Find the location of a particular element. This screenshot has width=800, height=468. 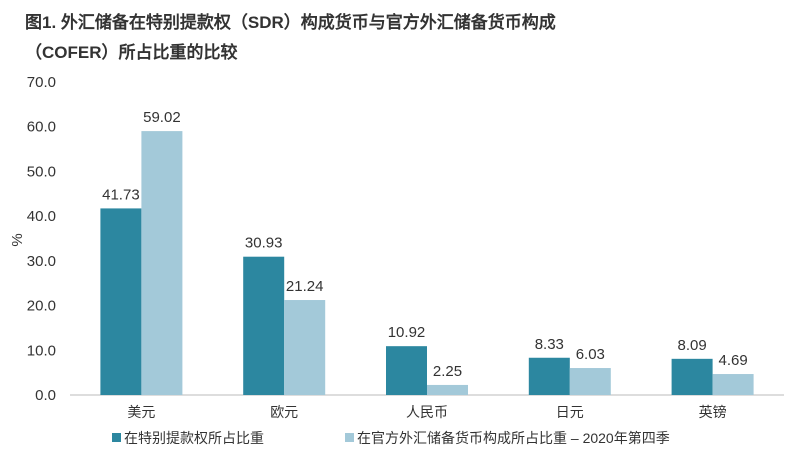

data-label: 2.25 is located at coordinates (447, 371).